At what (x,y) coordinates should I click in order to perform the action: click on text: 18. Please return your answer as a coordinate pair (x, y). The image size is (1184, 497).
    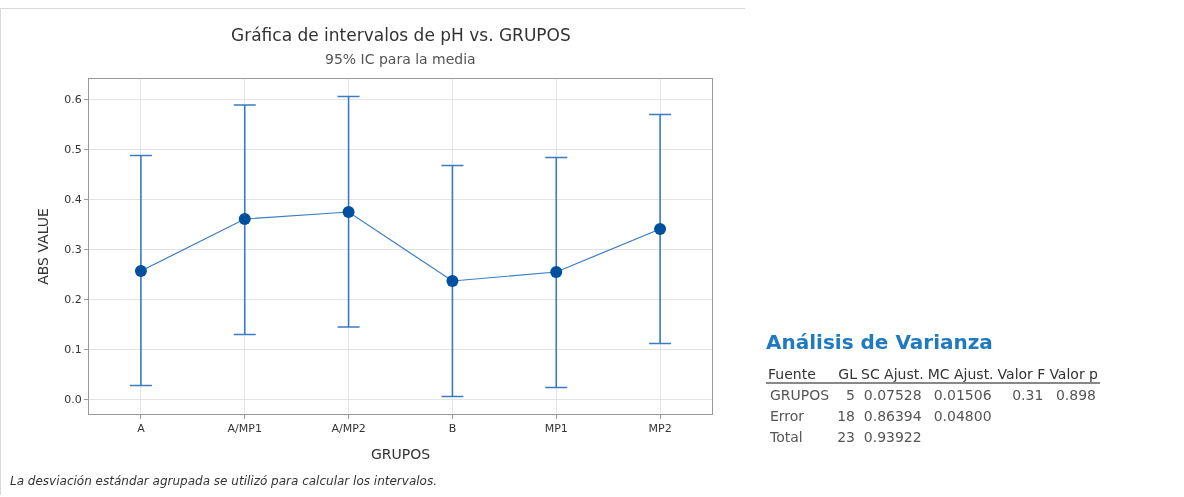
    Looking at the image, I should click on (846, 416).